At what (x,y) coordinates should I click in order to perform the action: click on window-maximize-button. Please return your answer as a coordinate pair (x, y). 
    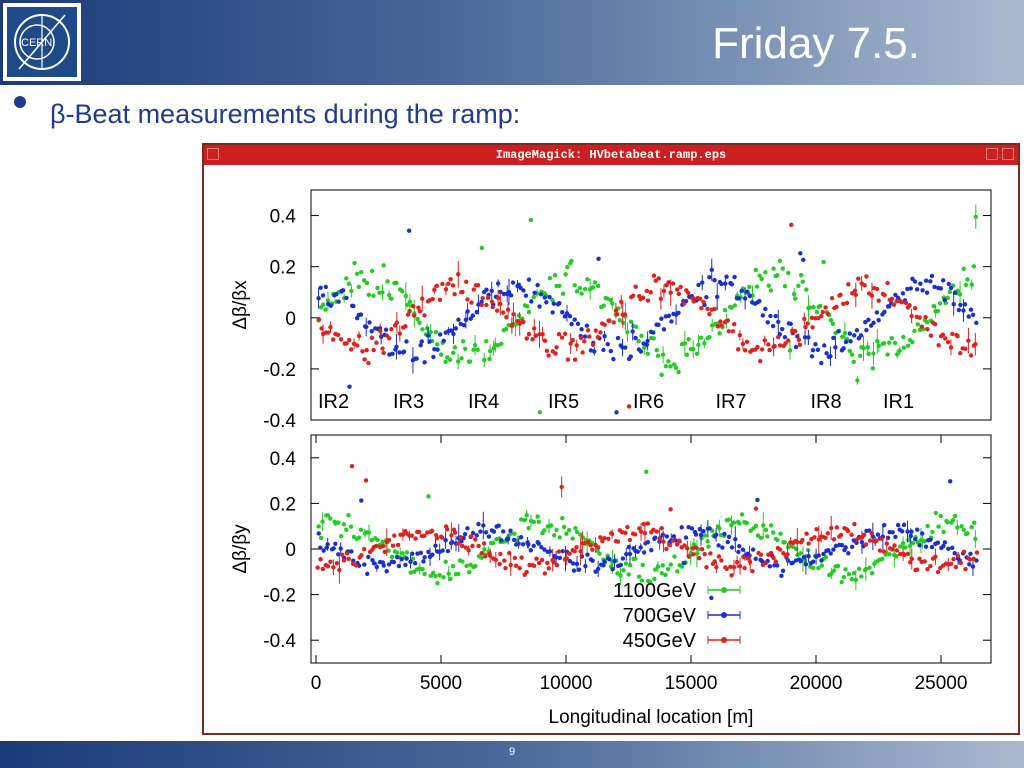
    Looking at the image, I should click on (1008, 154).